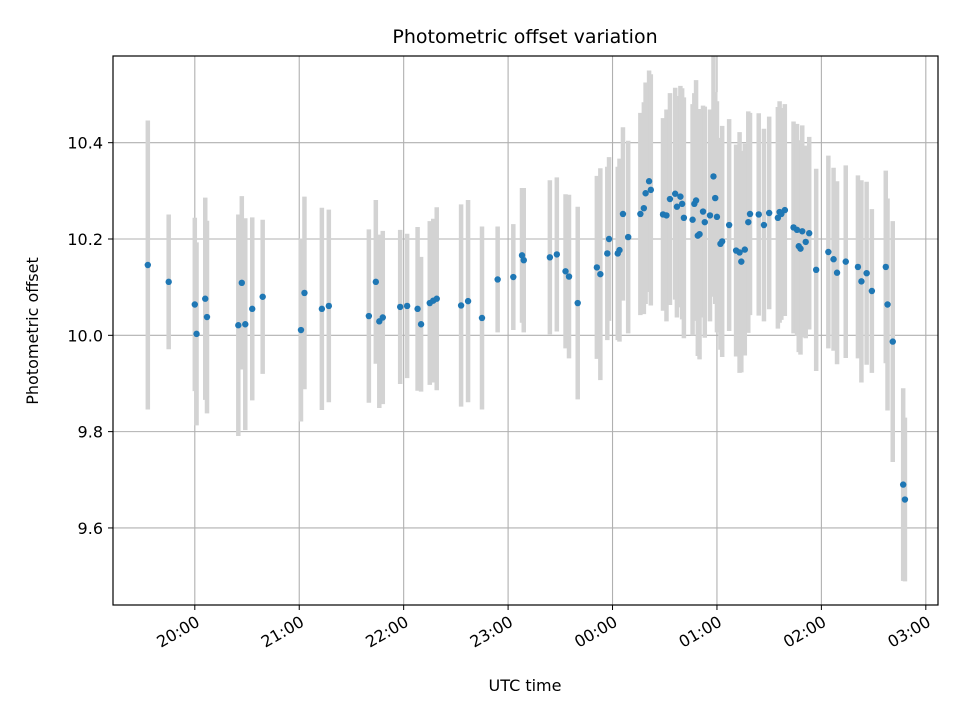 This screenshot has width=960, height=720. What do you see at coordinates (85, 239) in the screenshot?
I see `y-tick-label: 10.2` at bounding box center [85, 239].